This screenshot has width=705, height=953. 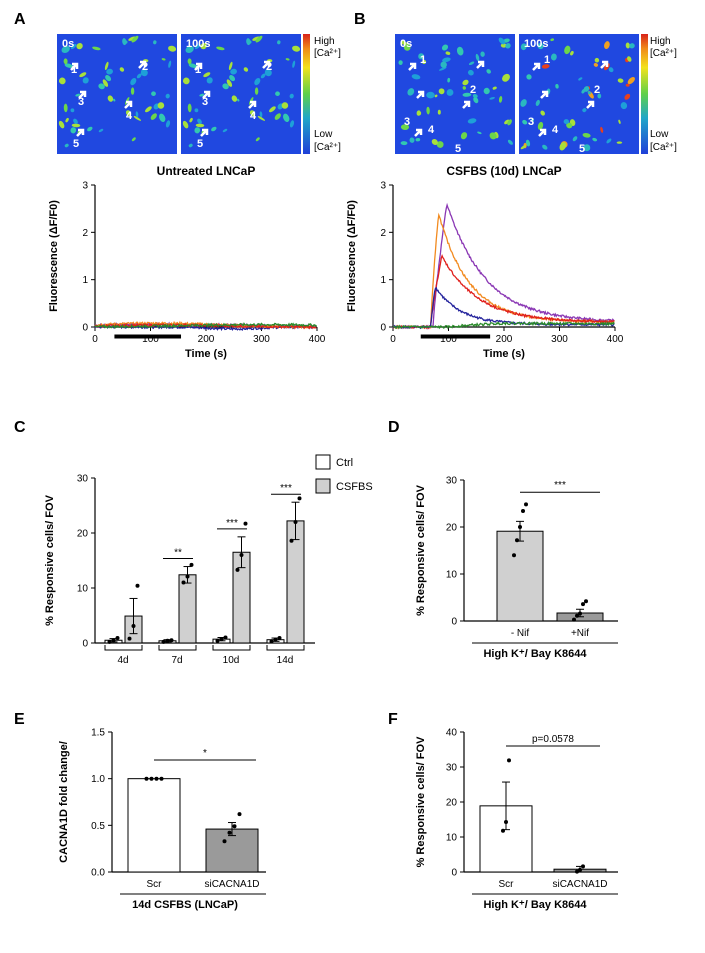 What do you see at coordinates (176, 660) in the screenshot?
I see `x-tick-label: 7d` at bounding box center [176, 660].